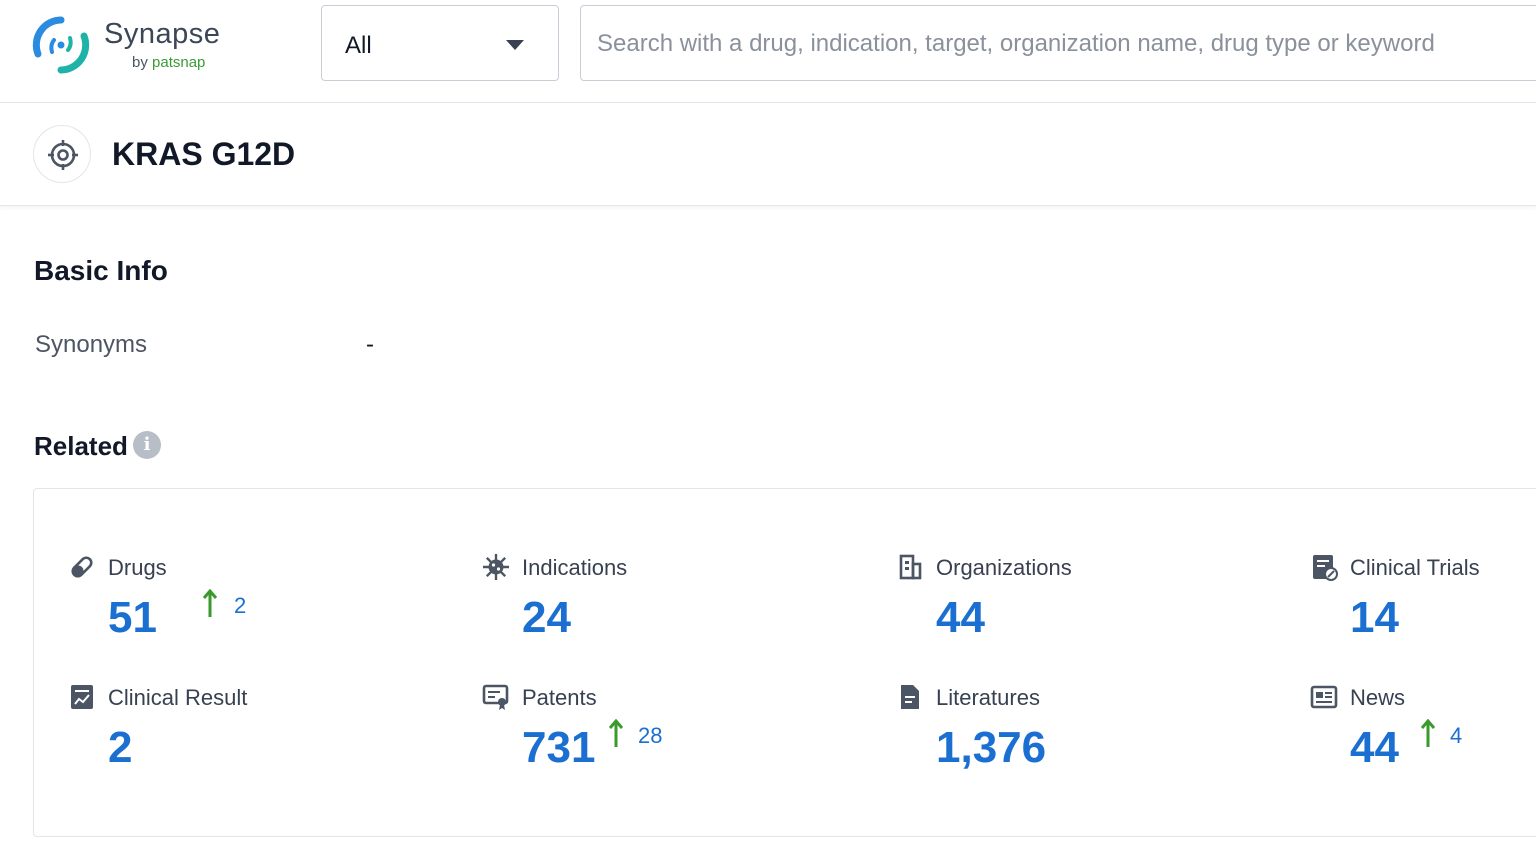 The height and width of the screenshot is (848, 1536). I want to click on byline-company: patsnap, so click(178, 62).